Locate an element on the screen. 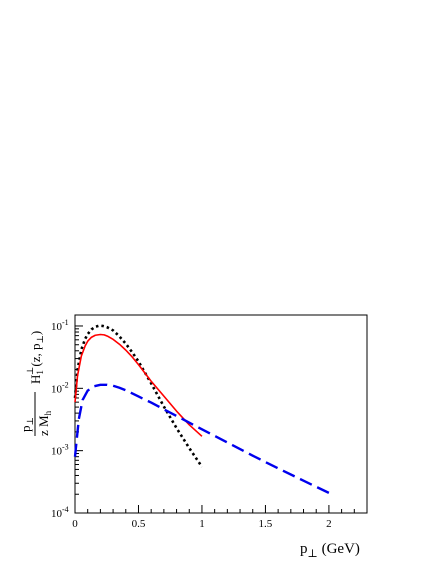 Image resolution: width=436 pixels, height=564 pixels. series-line-dotted is located at coordinates (138, 396).